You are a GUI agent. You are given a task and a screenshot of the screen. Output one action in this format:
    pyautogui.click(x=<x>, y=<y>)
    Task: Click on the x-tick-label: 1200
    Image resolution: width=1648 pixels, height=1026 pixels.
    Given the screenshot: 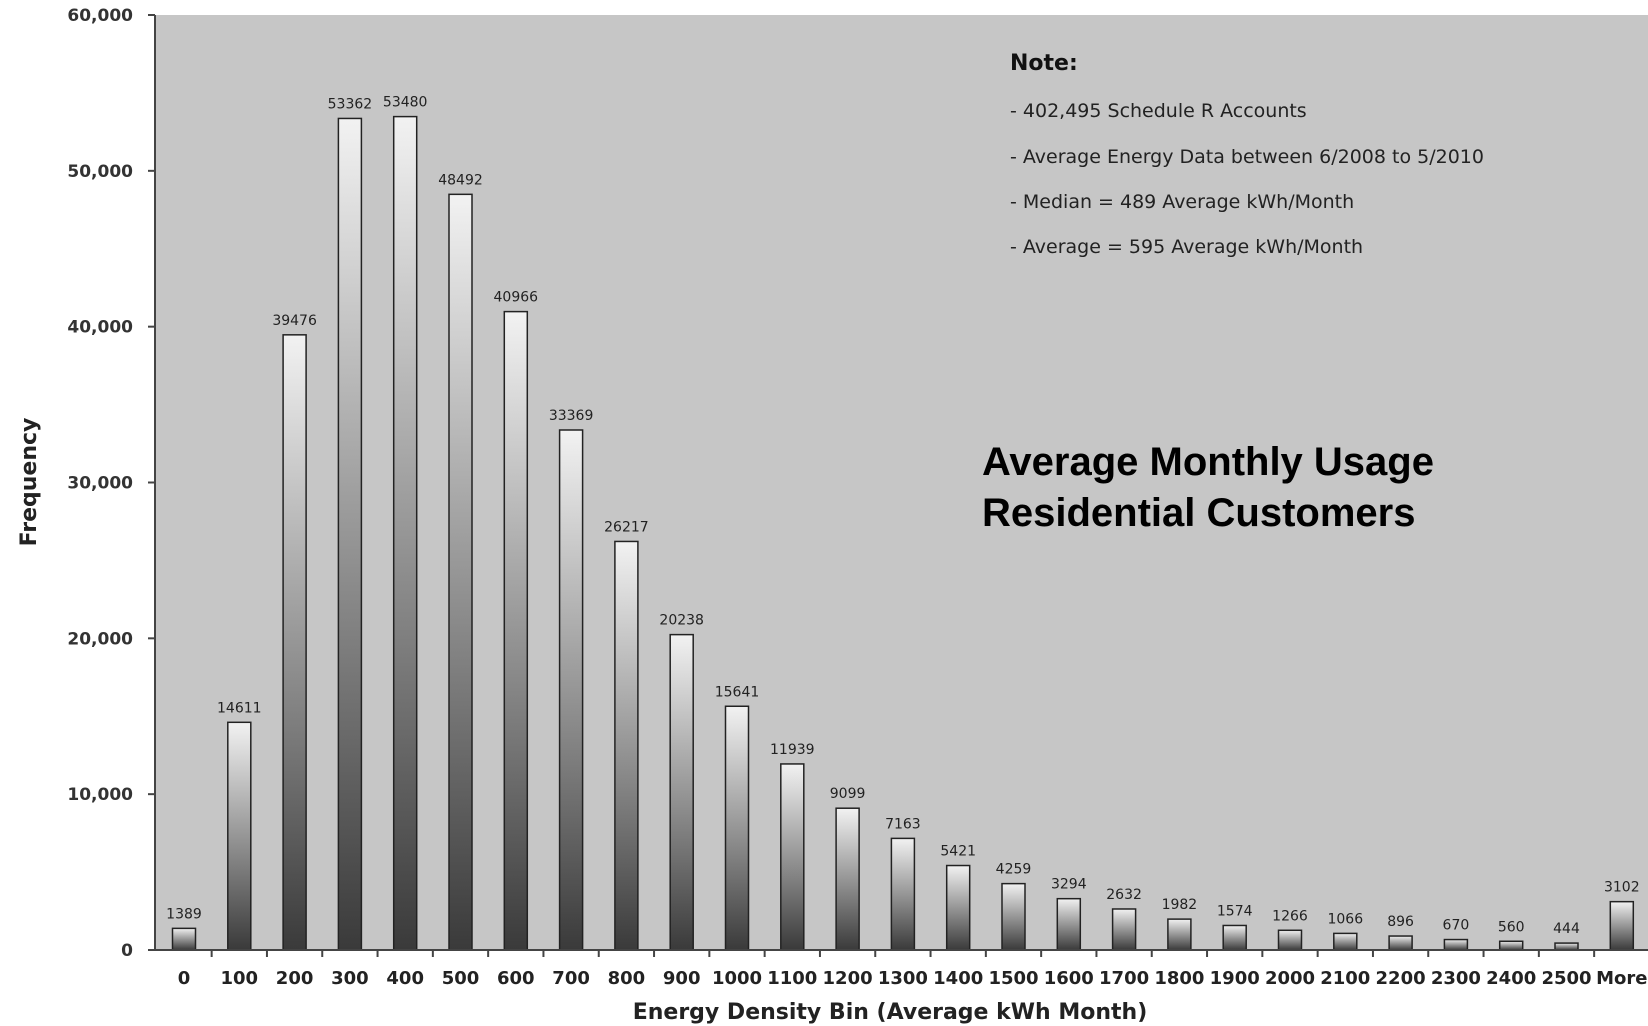 What is the action you would take?
    pyautogui.click(x=848, y=978)
    